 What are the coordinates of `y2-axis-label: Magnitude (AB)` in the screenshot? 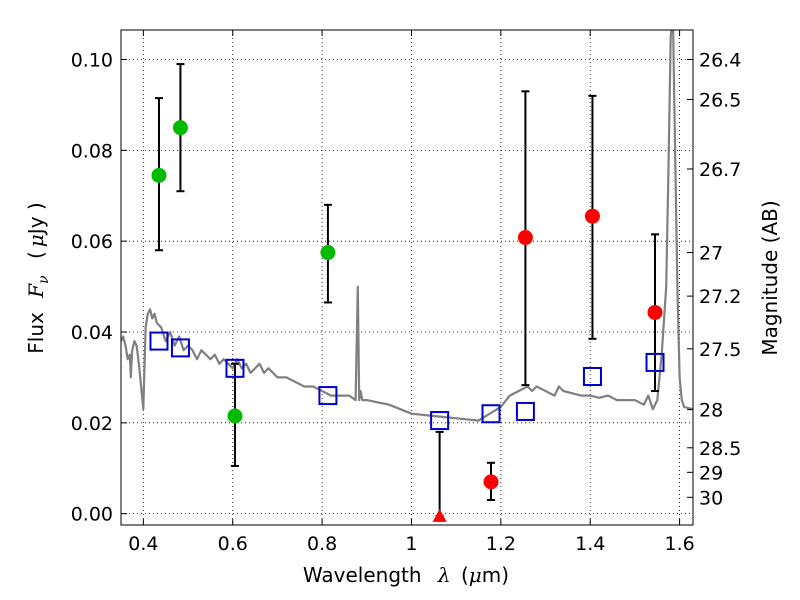 It's located at (770, 277).